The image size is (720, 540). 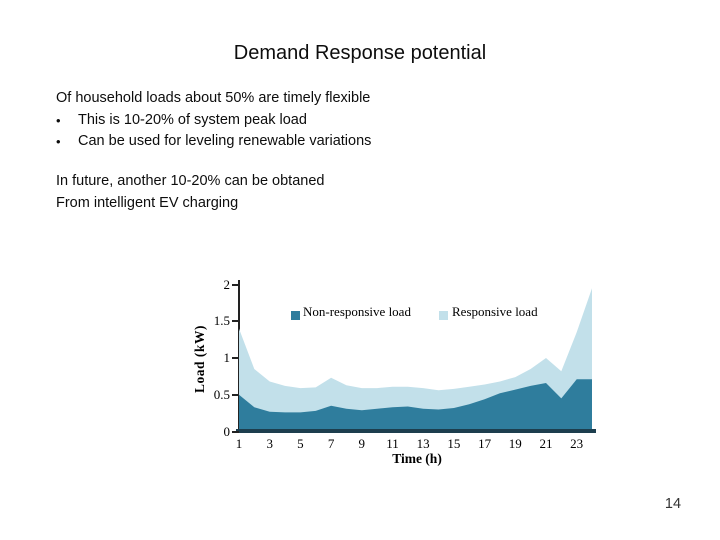 I want to click on y-tick-label: 2, so click(x=227, y=284).